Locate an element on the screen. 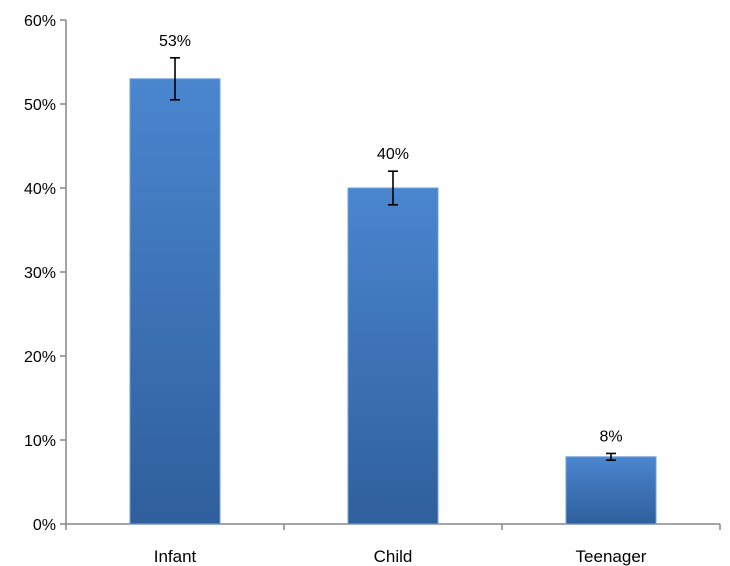 Image resolution: width=730 pixels, height=566 pixels. x-axis: Infant Child Teenager is located at coordinates (393, 544).